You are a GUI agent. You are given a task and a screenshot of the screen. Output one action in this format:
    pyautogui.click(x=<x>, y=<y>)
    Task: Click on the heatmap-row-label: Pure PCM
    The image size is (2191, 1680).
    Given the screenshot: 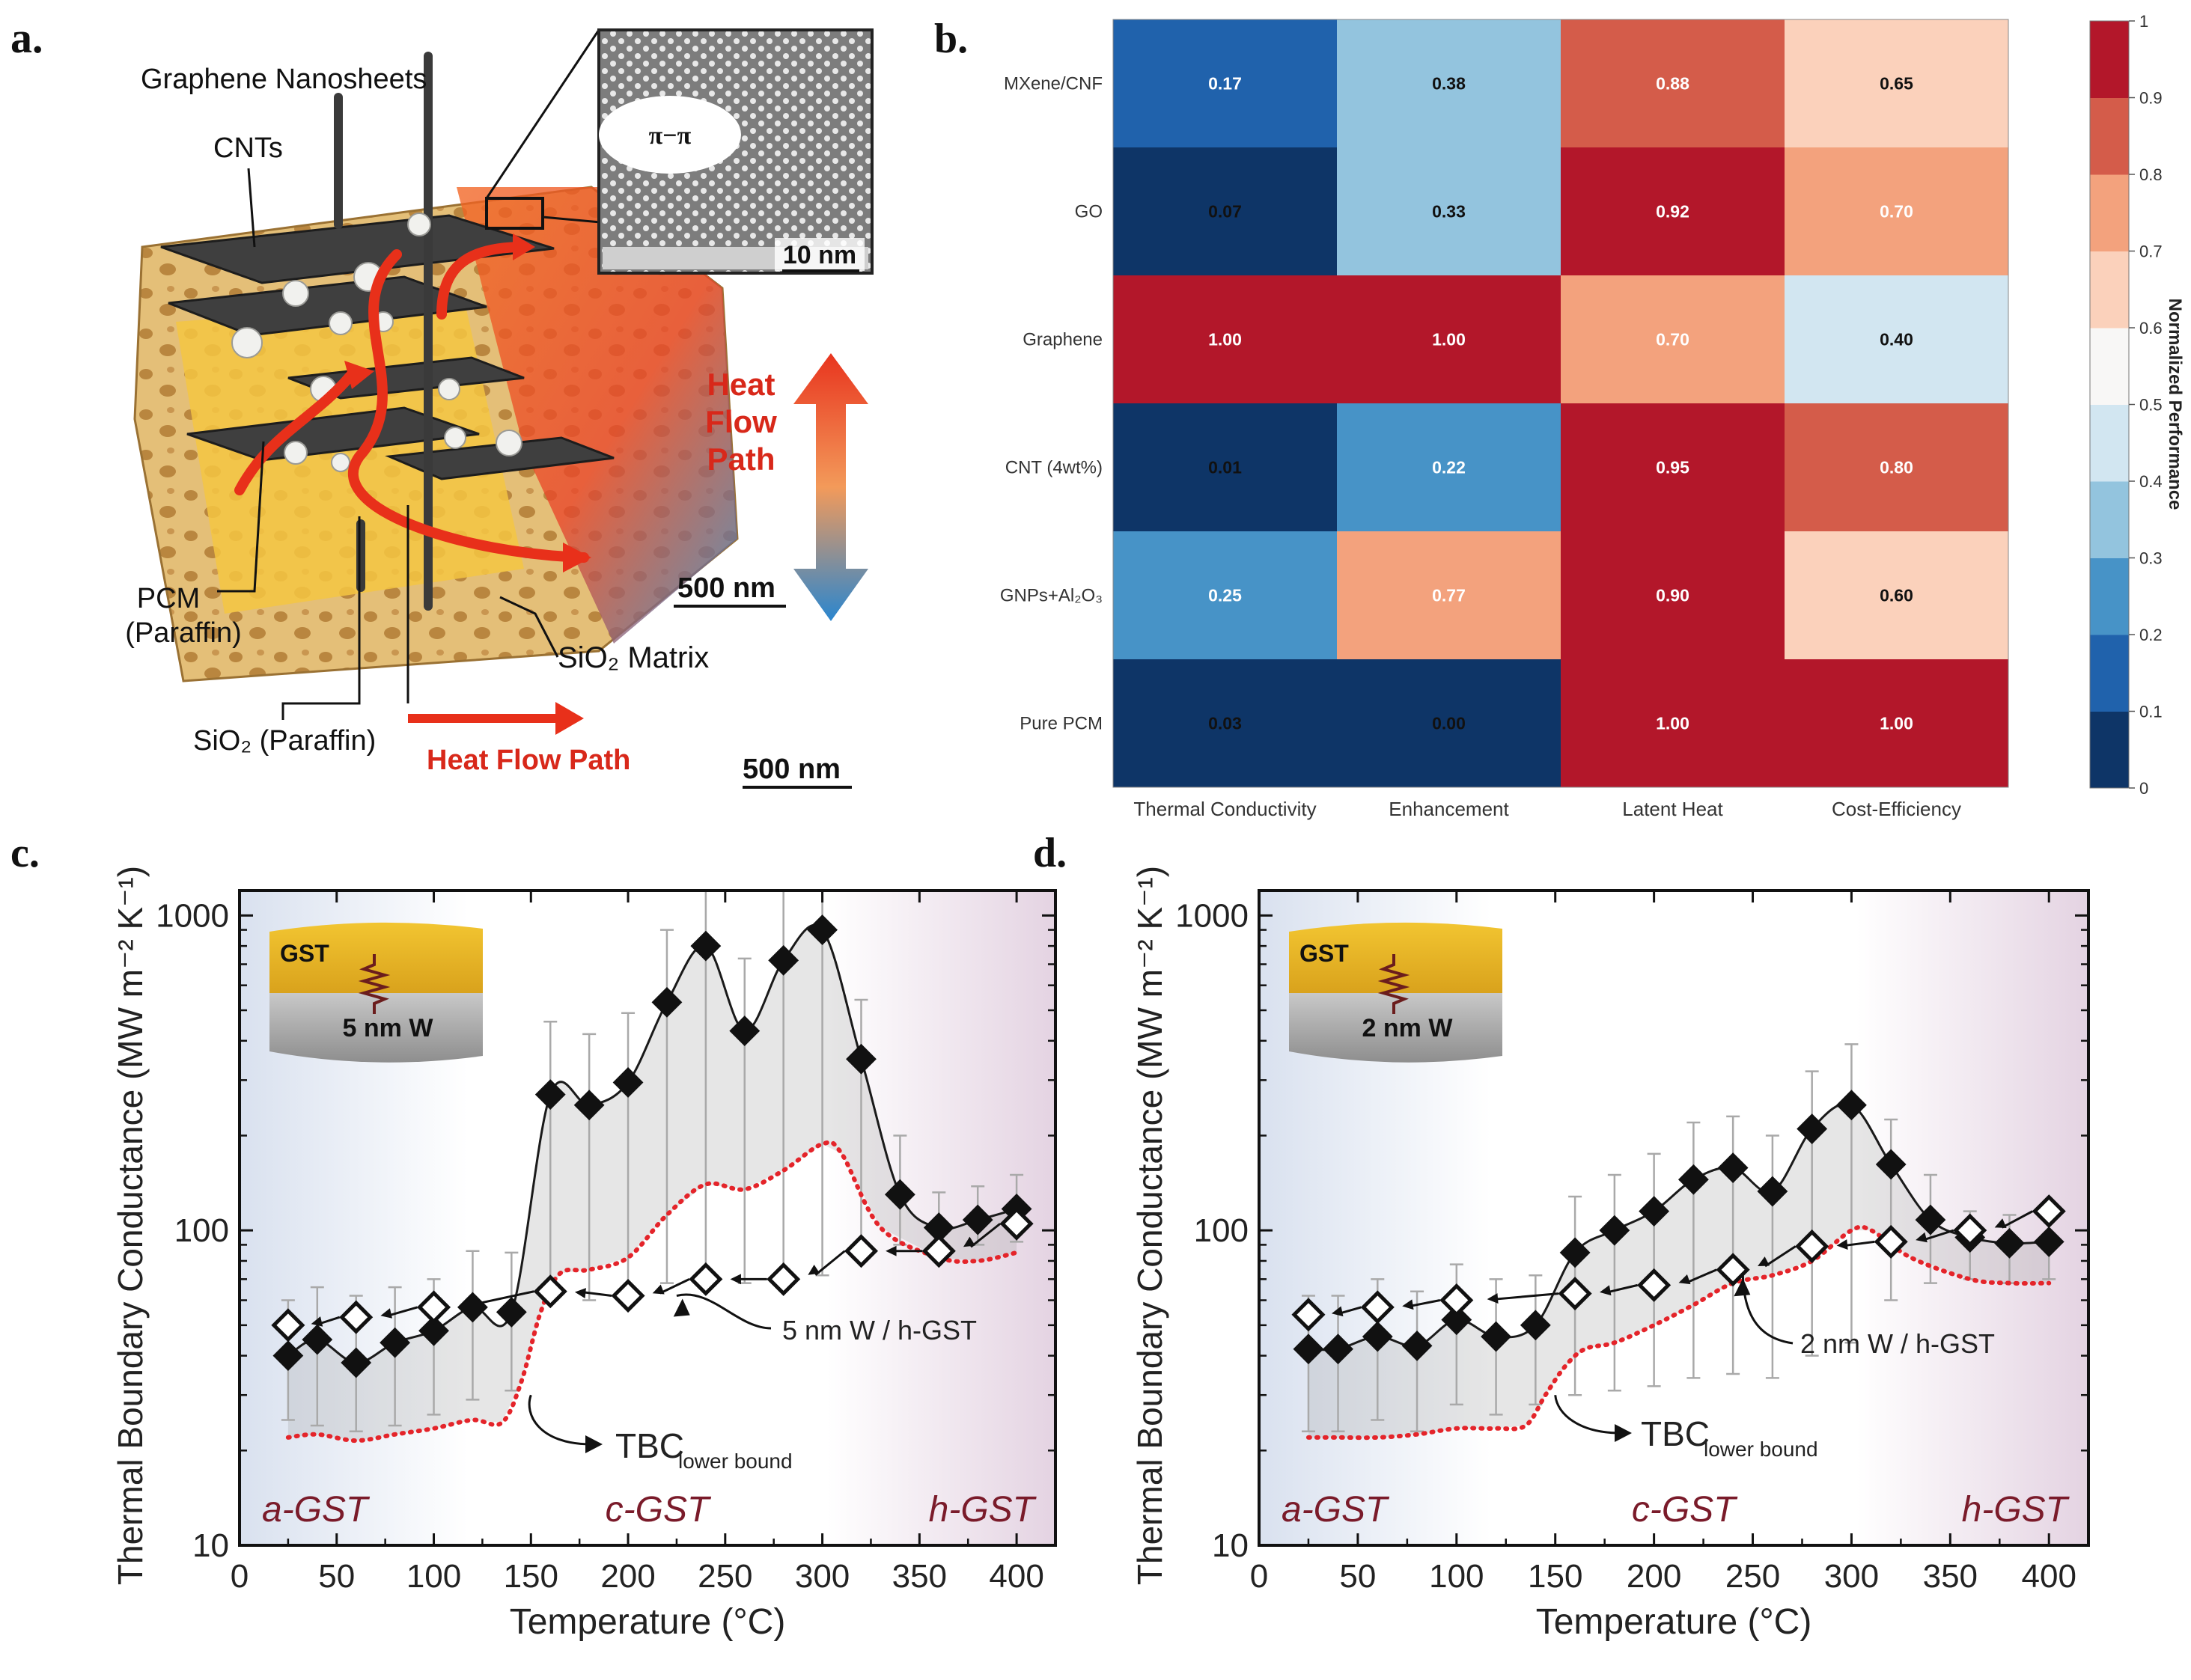 What is the action you would take?
    pyautogui.click(x=1061, y=724)
    